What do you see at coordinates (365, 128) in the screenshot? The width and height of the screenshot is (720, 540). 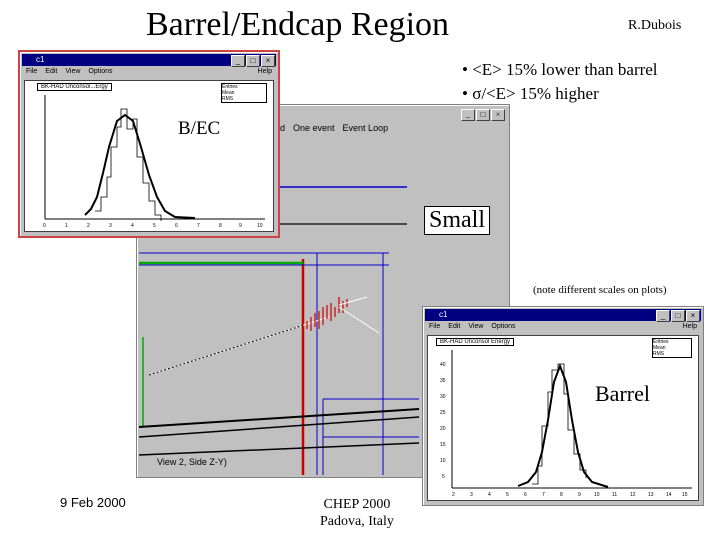 I see `menu-event-loop: Event Loop` at bounding box center [365, 128].